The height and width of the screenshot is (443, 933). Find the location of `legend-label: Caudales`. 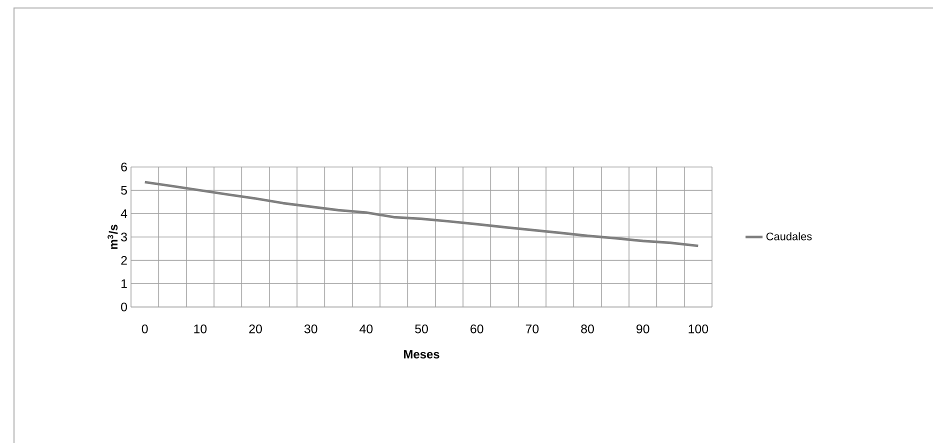

legend-label: Caudales is located at coordinates (789, 236).